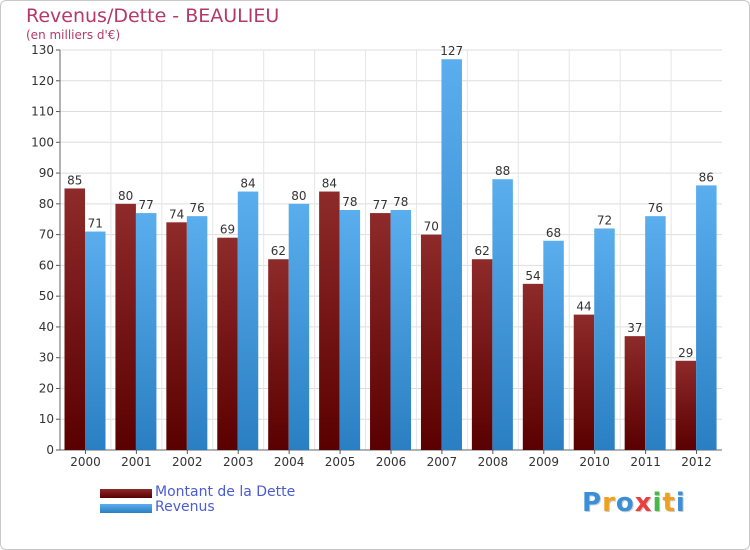  Describe the element at coordinates (696, 462) in the screenshot. I see `x-tick-label: 2012` at that location.